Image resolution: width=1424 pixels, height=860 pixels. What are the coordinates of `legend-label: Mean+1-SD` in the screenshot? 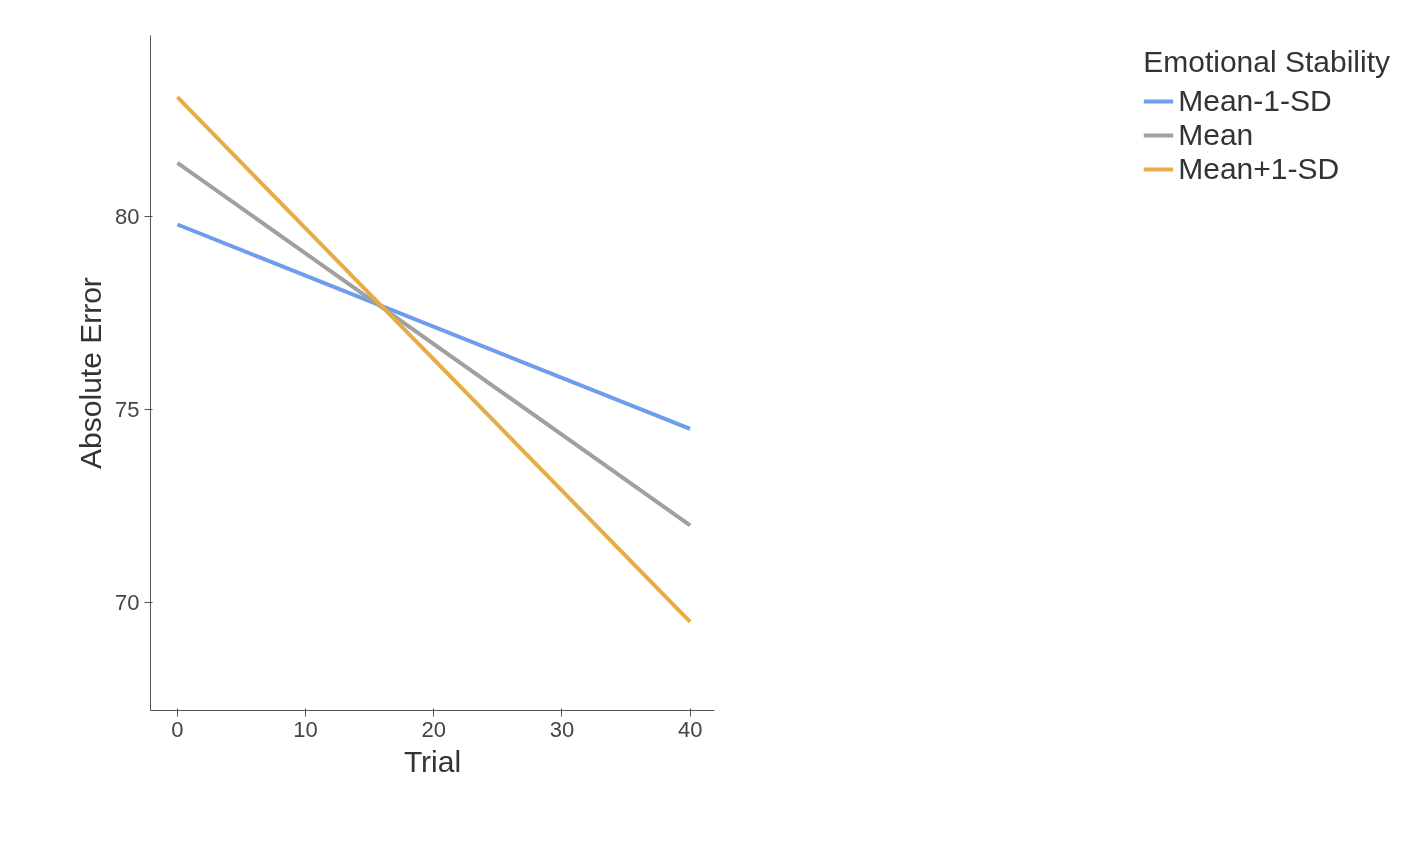 It's located at (1259, 169).